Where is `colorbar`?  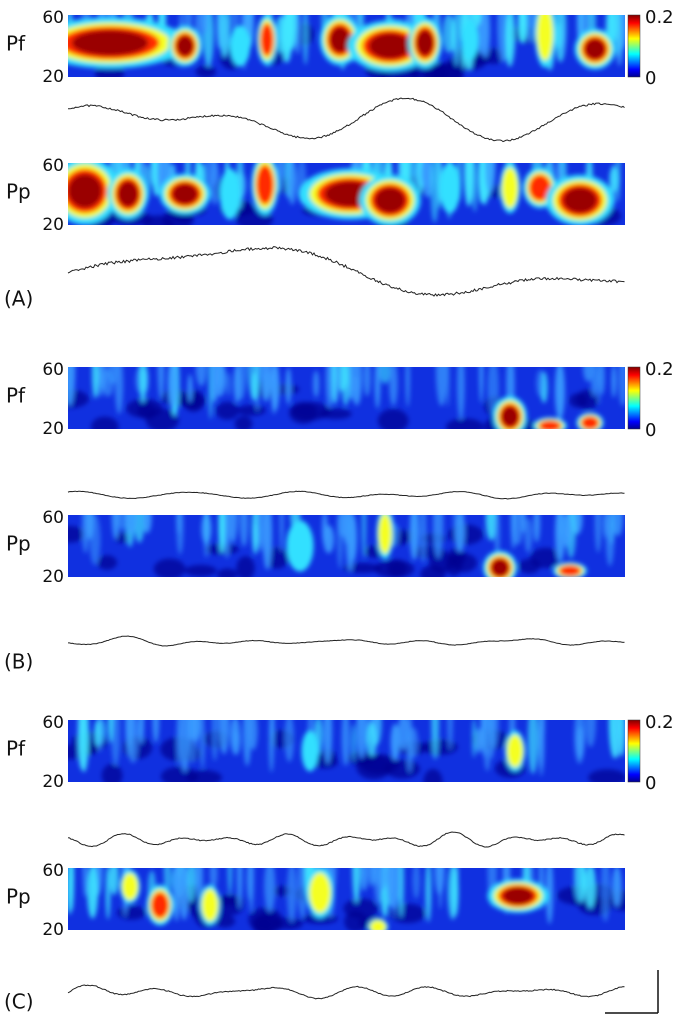 colorbar is located at coordinates (634, 751).